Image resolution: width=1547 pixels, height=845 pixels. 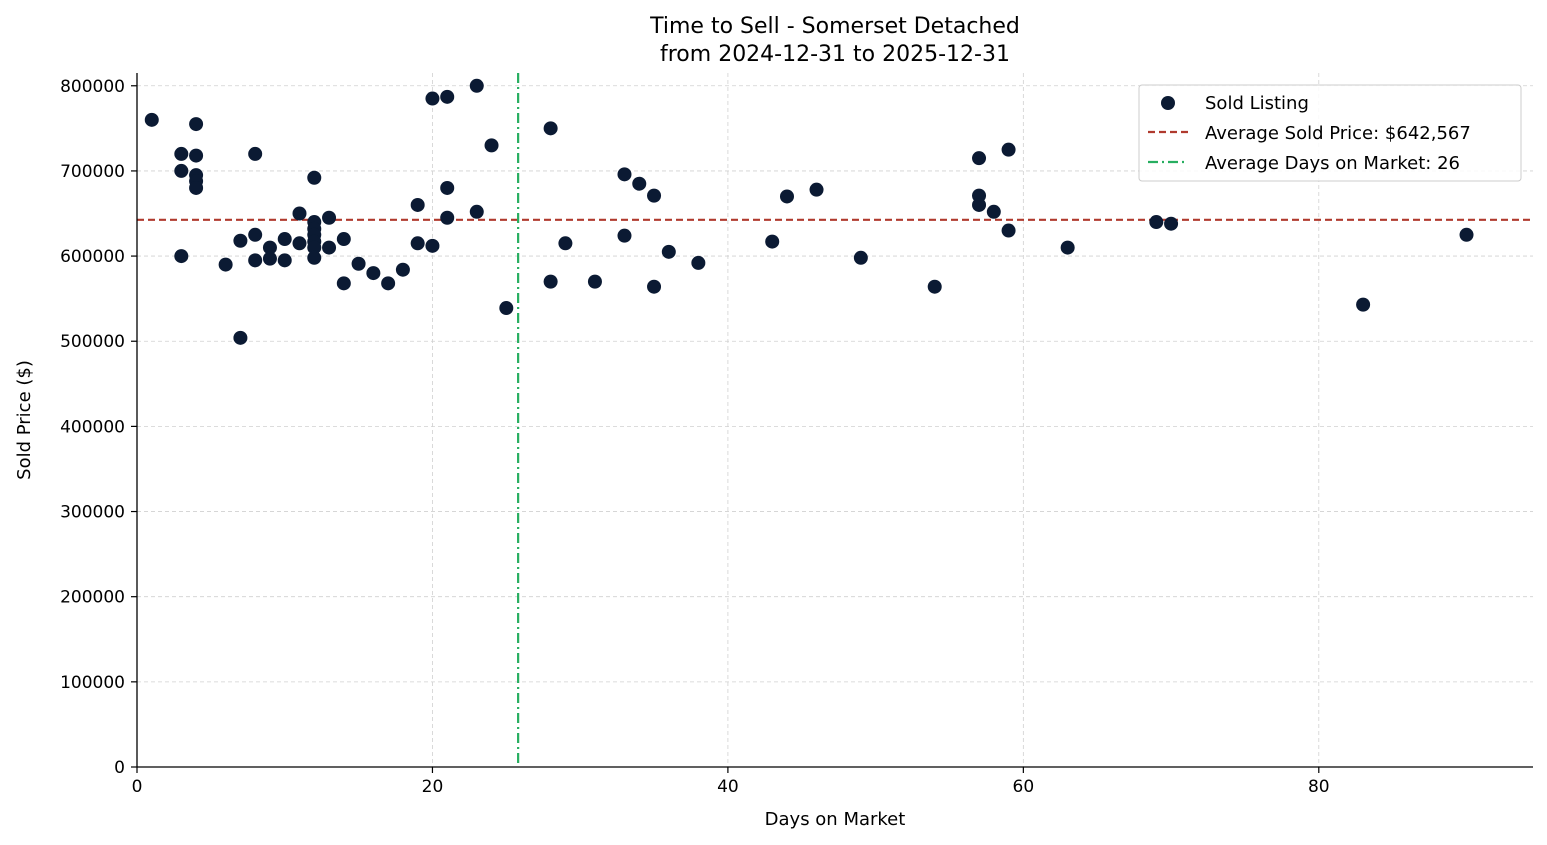 I want to click on x-tick-label: 0, so click(x=137, y=787).